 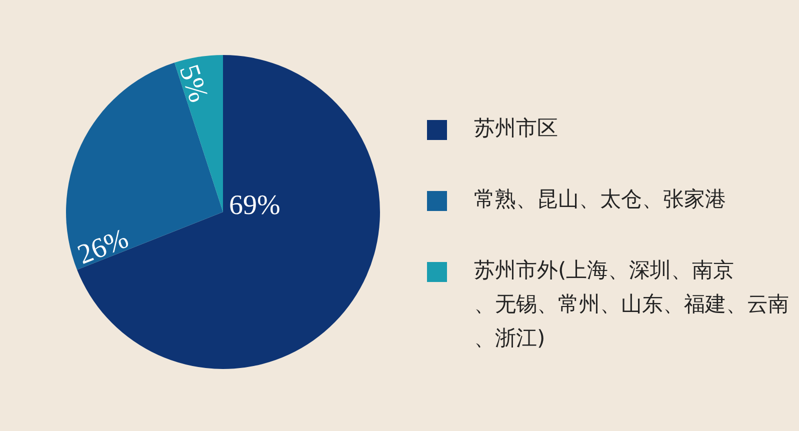 I want to click on legend-label: 常熟、昆山、太仓、张家港, so click(x=600, y=199).